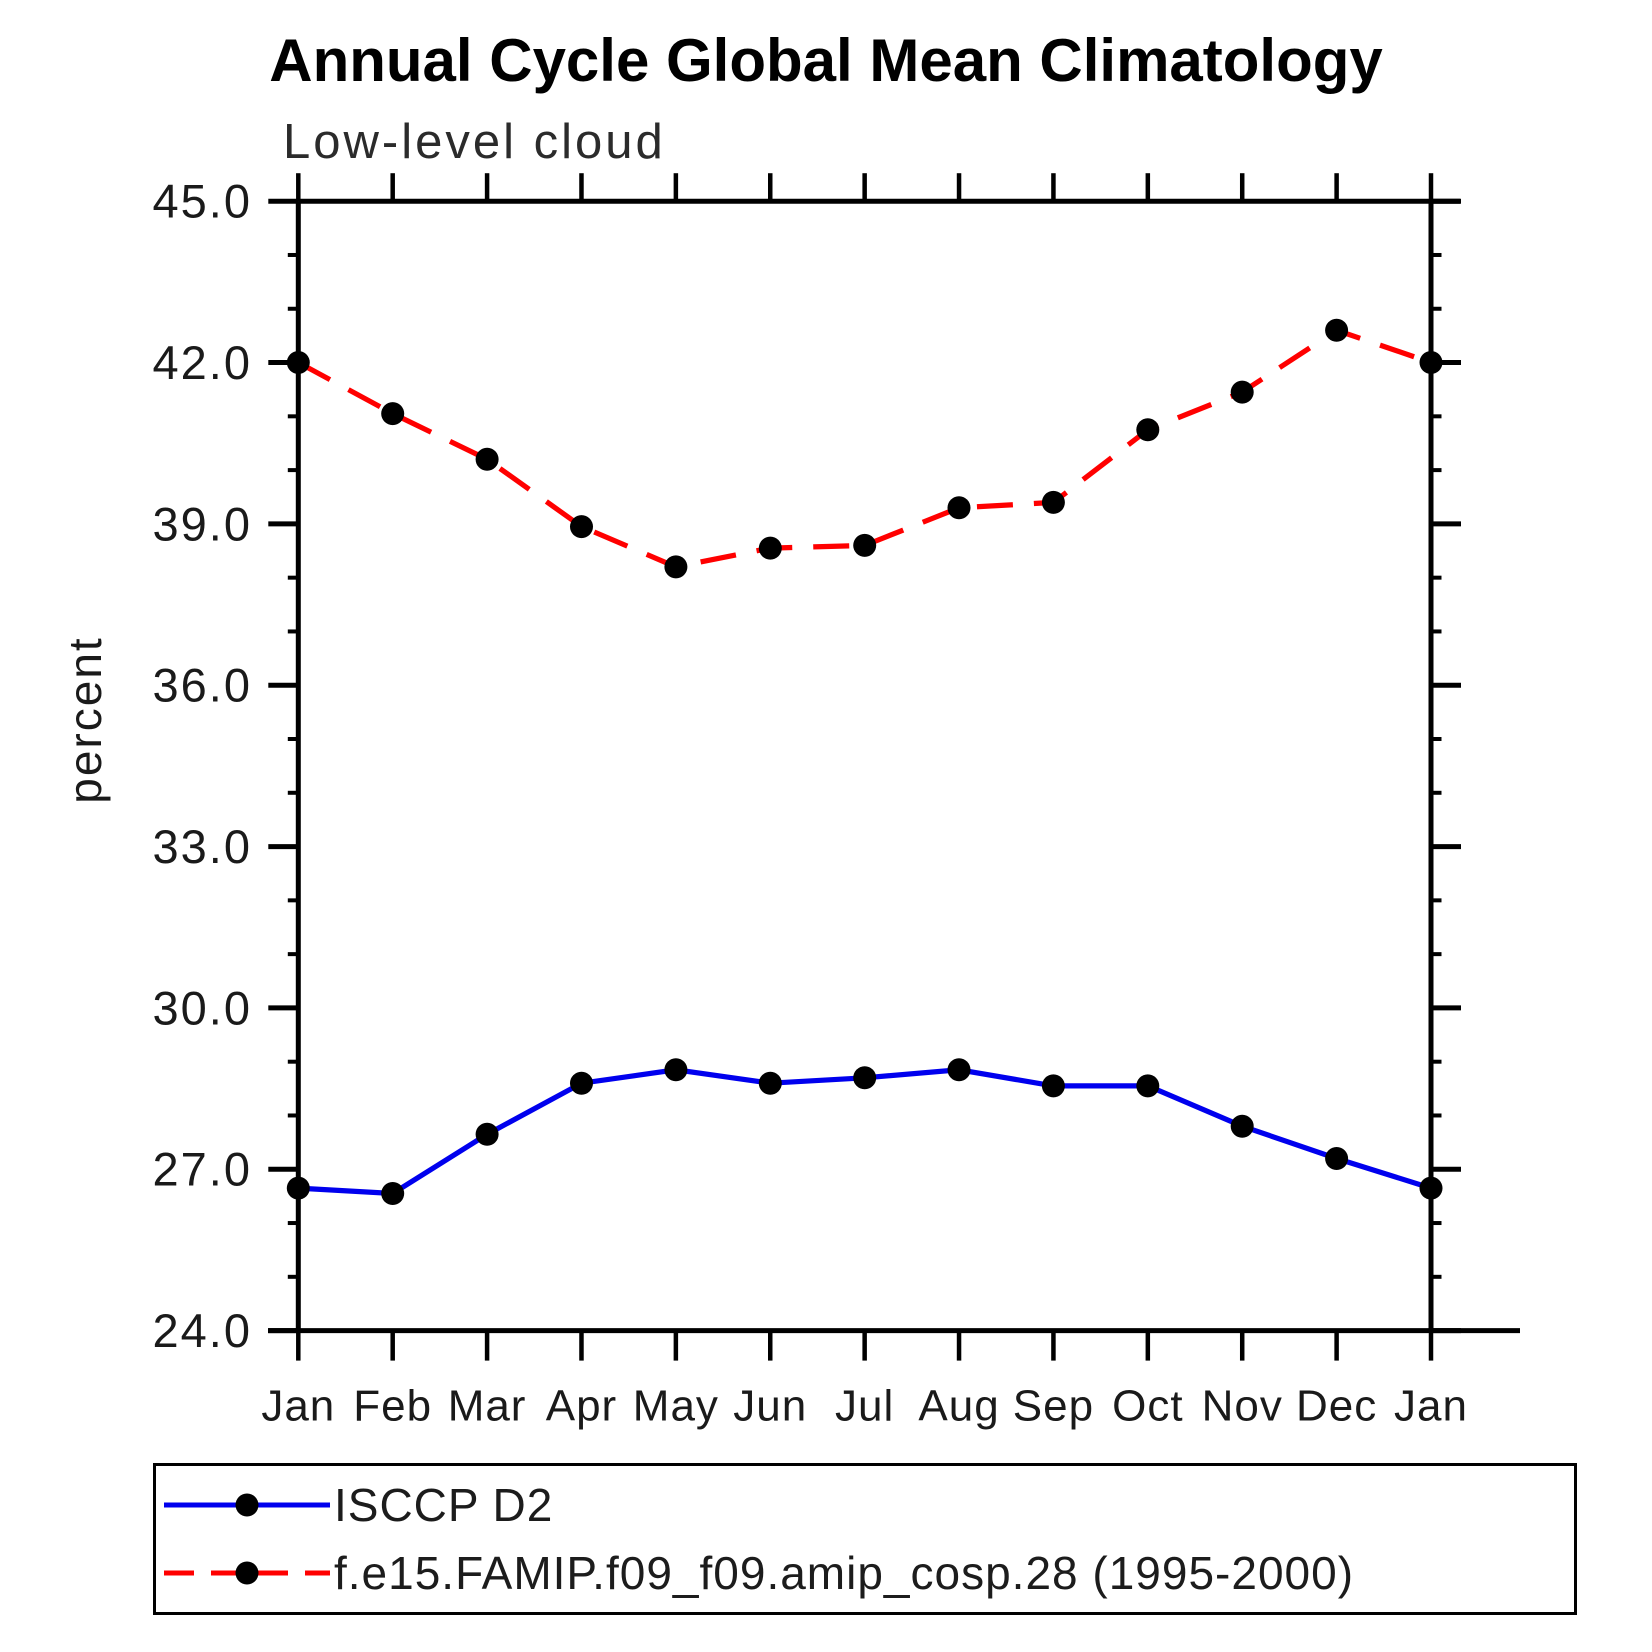 This screenshot has height=1652, width=1652. I want to click on series-f-e15-famip-f09-f09-amip-cosp-28-1995-2000, so click(864, 448).